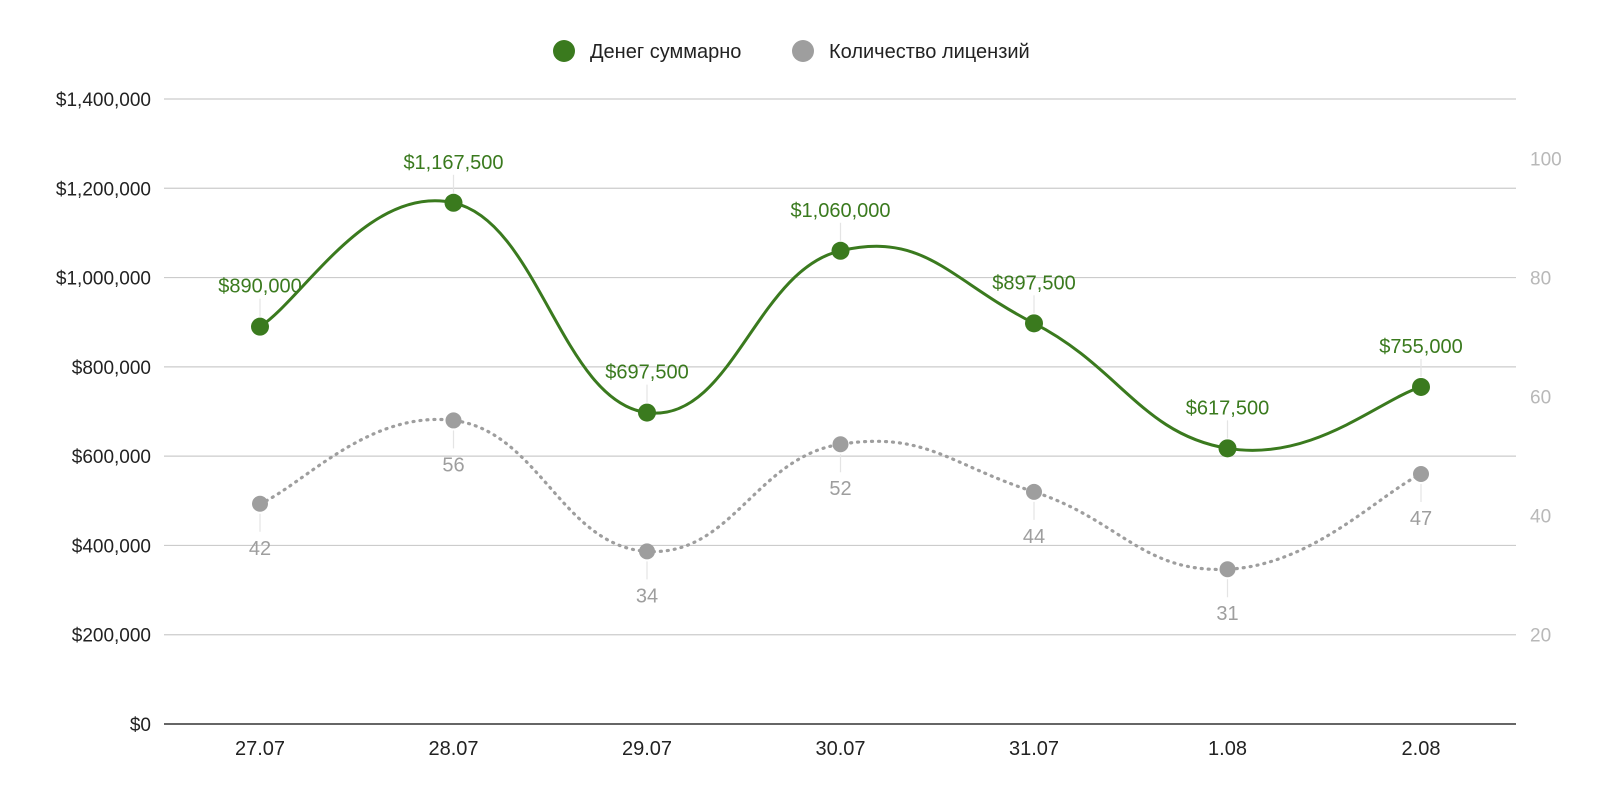 This screenshot has width=1600, height=800. What do you see at coordinates (1421, 519) in the screenshot?
I see `licenses-data-label: 47` at bounding box center [1421, 519].